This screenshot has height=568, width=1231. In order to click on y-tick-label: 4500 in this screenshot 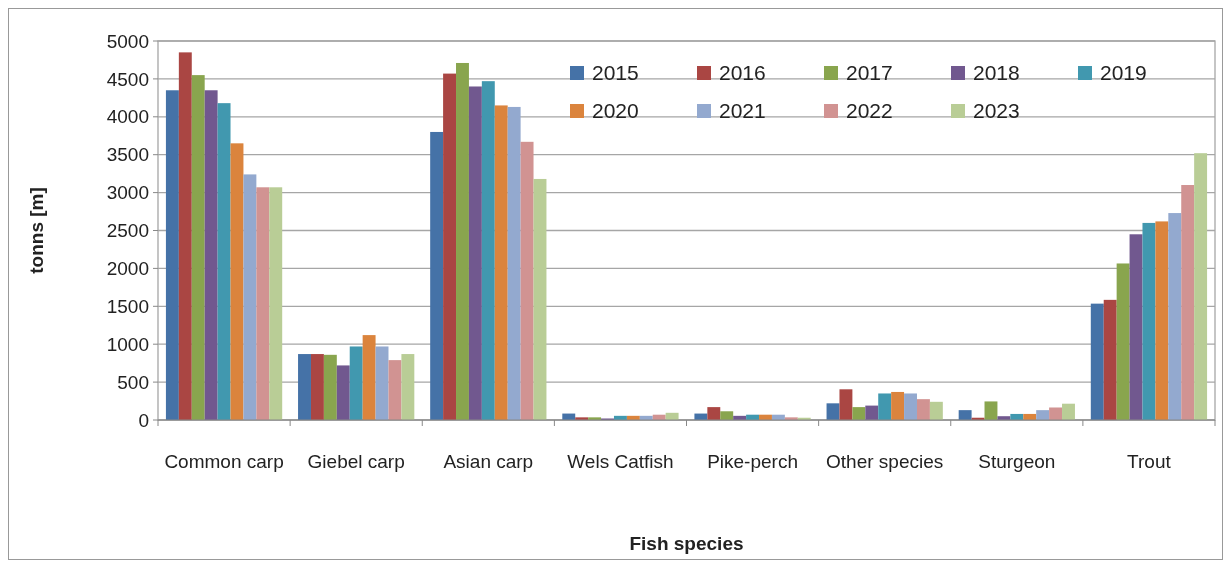, I will do `click(127, 79)`.